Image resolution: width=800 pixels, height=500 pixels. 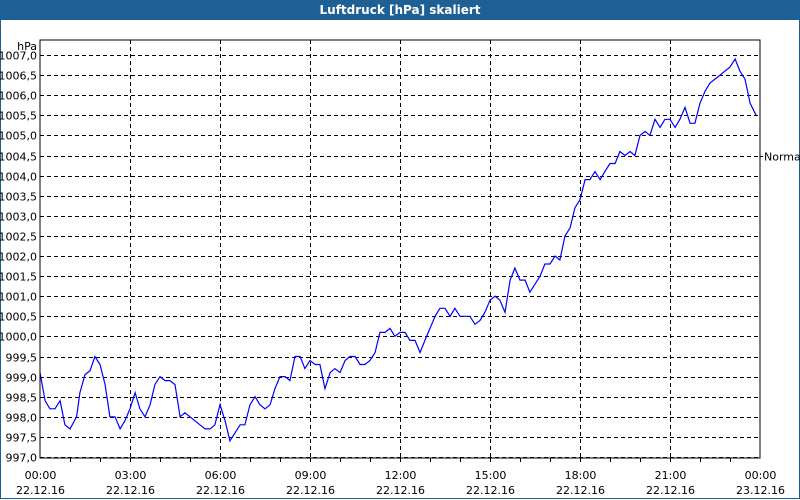 What do you see at coordinates (18, 157) in the screenshot?
I see `y-tick-label: 1004,5` at bounding box center [18, 157].